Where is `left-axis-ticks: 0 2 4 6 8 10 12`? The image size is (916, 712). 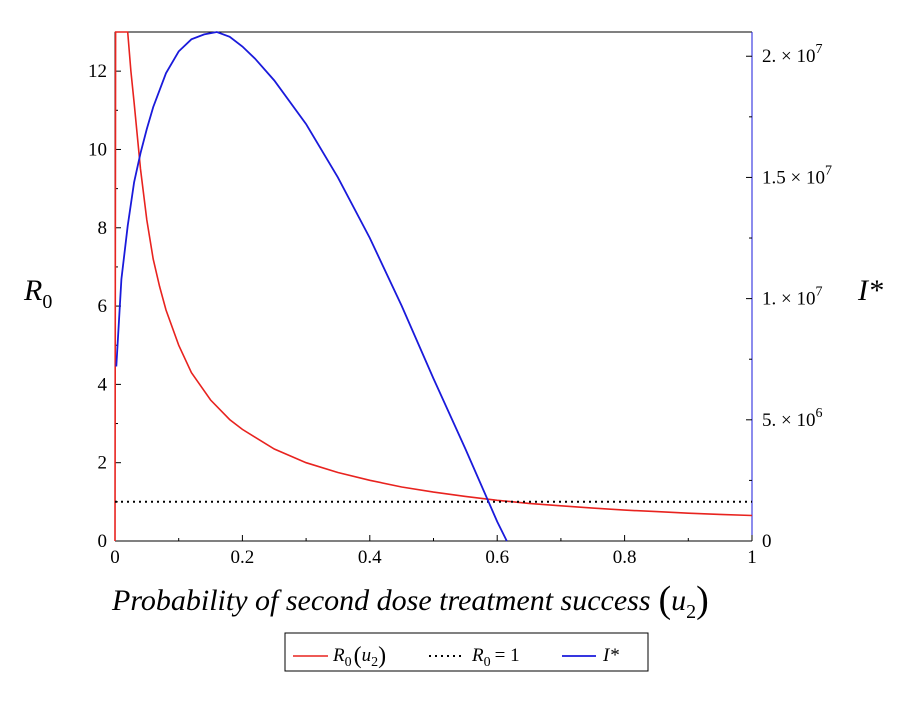 left-axis-ticks: 0 2 4 6 8 10 12 is located at coordinates (104, 306).